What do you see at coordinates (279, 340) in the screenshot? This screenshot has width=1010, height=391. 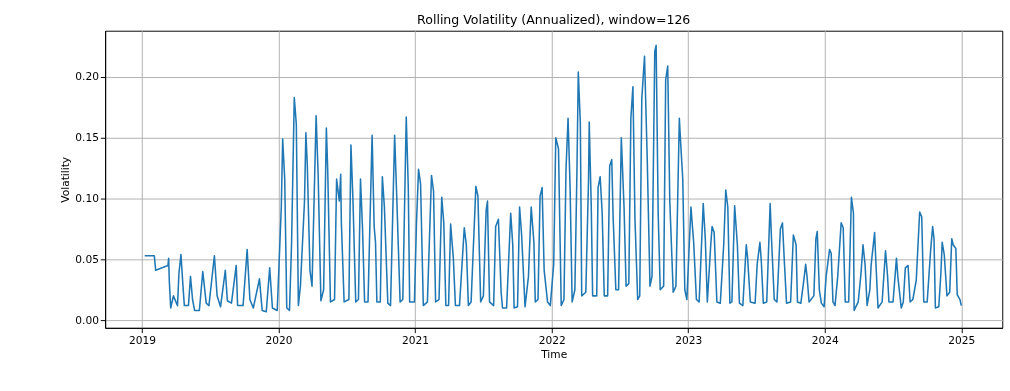 I see `x-tick-label: 2020` at bounding box center [279, 340].